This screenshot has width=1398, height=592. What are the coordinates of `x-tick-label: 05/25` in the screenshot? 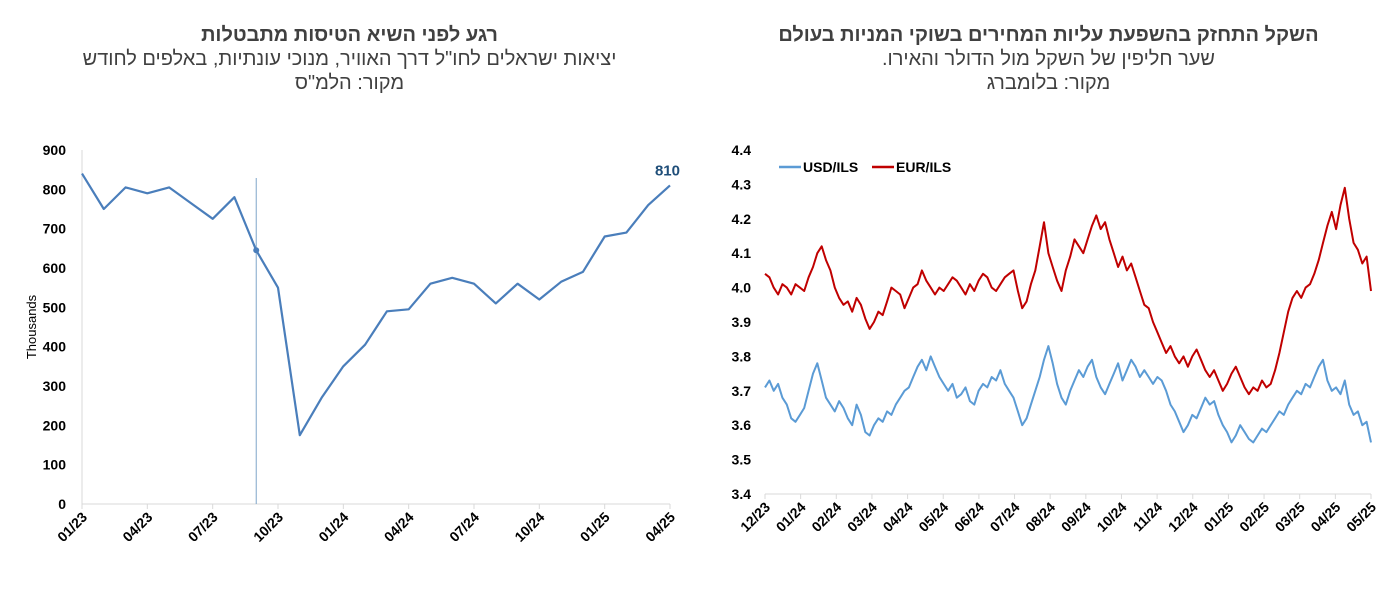 It's located at (1361, 517).